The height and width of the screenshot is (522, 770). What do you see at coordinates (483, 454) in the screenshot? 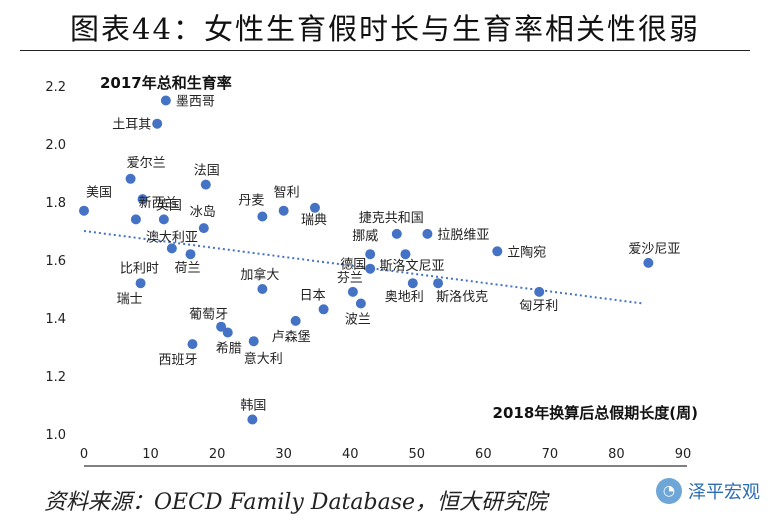
I see `x-tick-label: 60` at bounding box center [483, 454].